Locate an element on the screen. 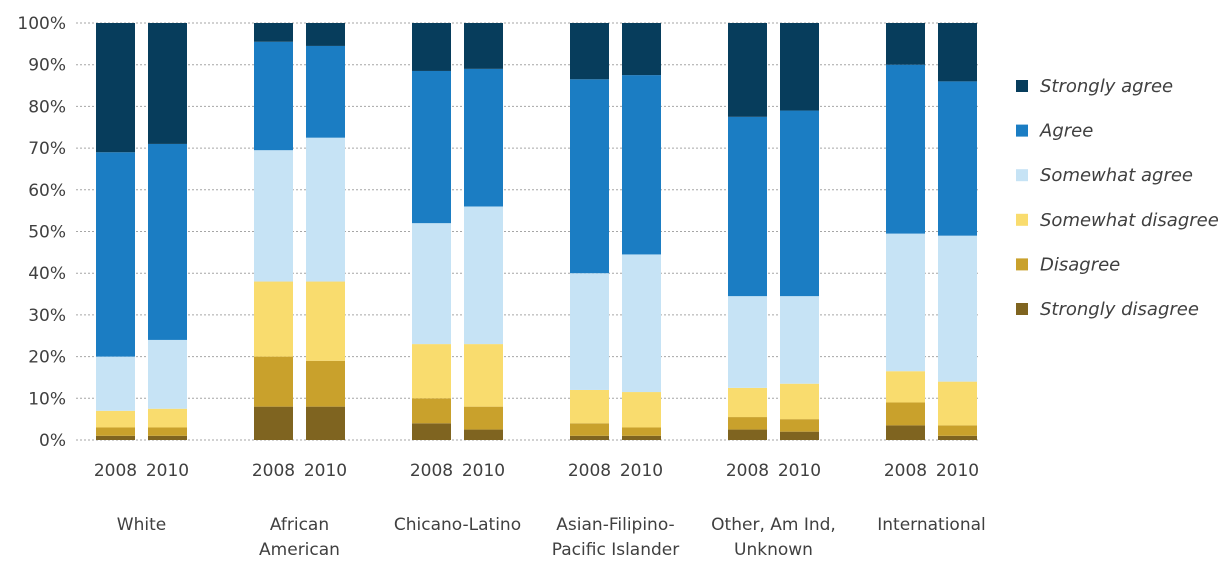 Image resolution: width=1223 pixels, height=561 pixels. y-tick-label: 100% is located at coordinates (41, 24).